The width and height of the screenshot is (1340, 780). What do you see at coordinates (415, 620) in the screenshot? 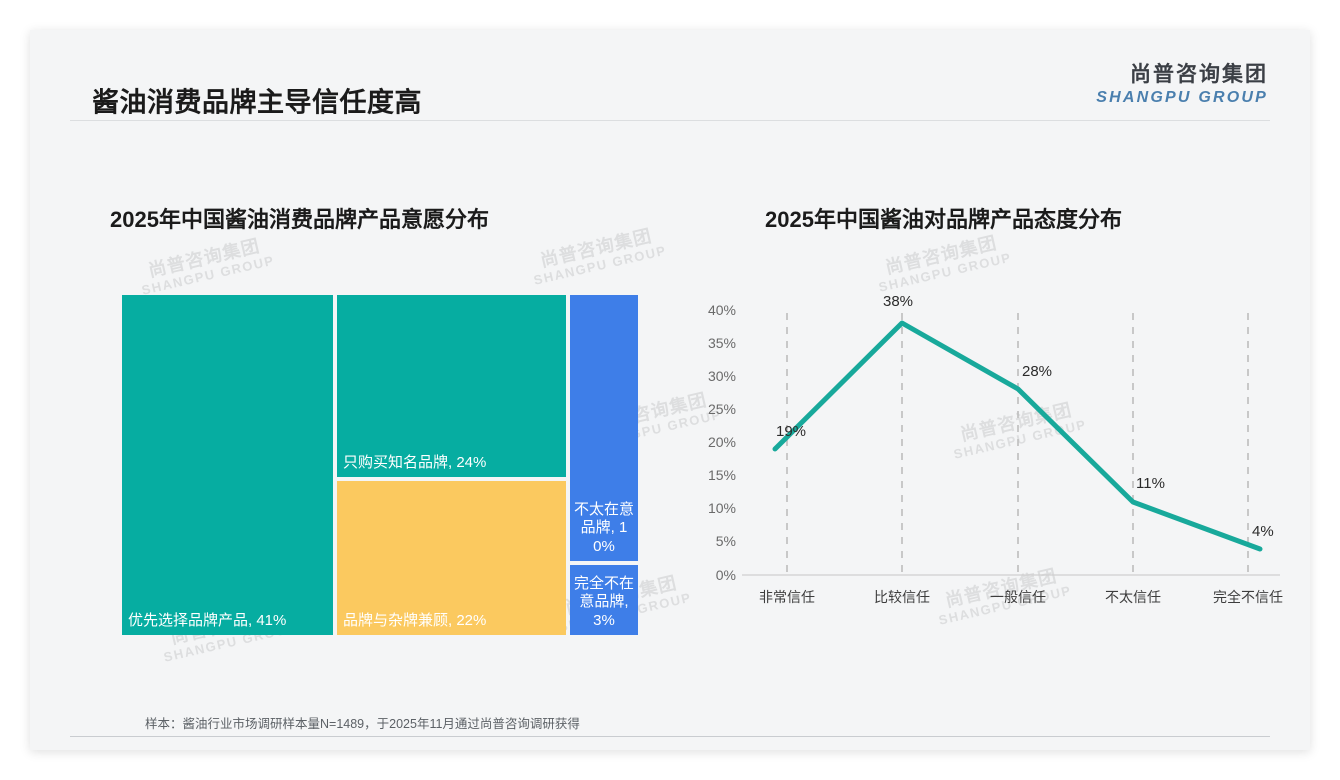
I see `treemap-cell-label: 品牌与杂牌兼顾, 22%` at bounding box center [415, 620].